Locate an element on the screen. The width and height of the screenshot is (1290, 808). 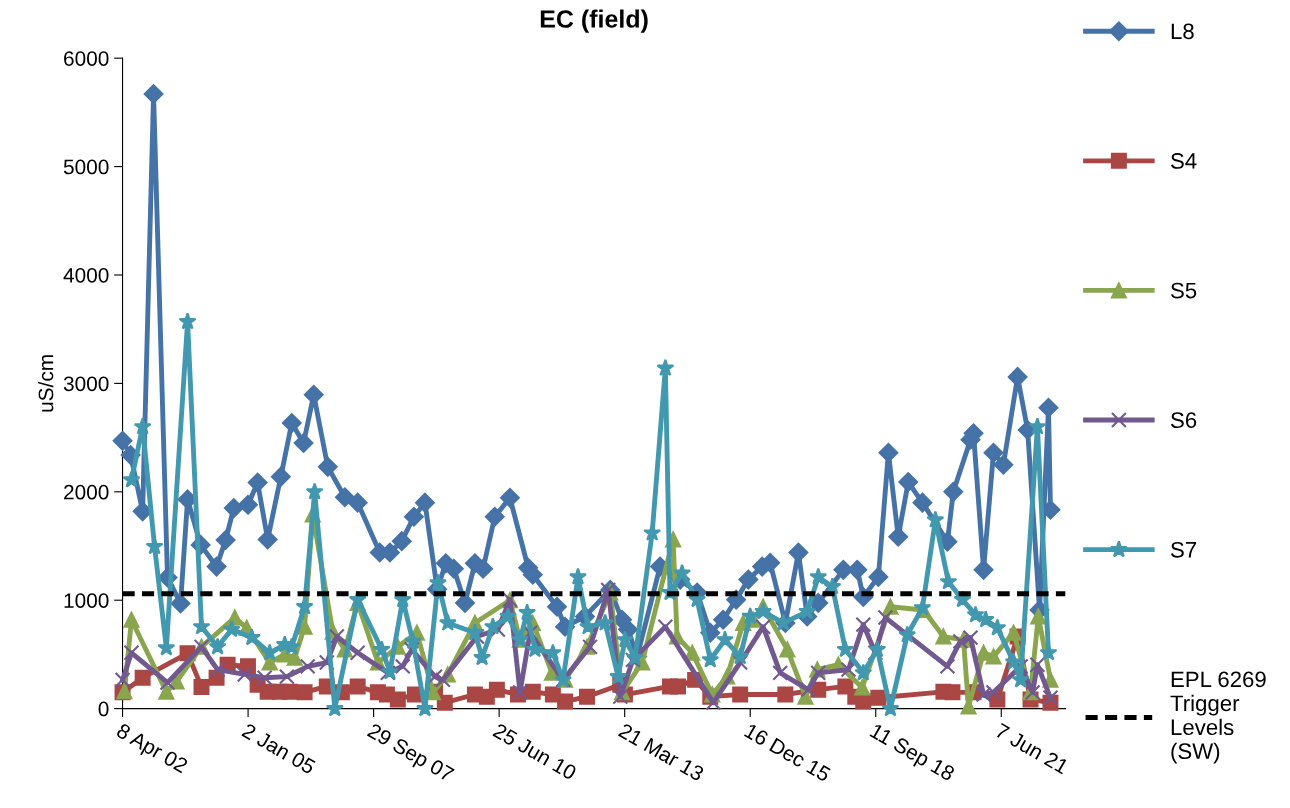
x-tick-label: 29 Sep 07 is located at coordinates (409, 754).